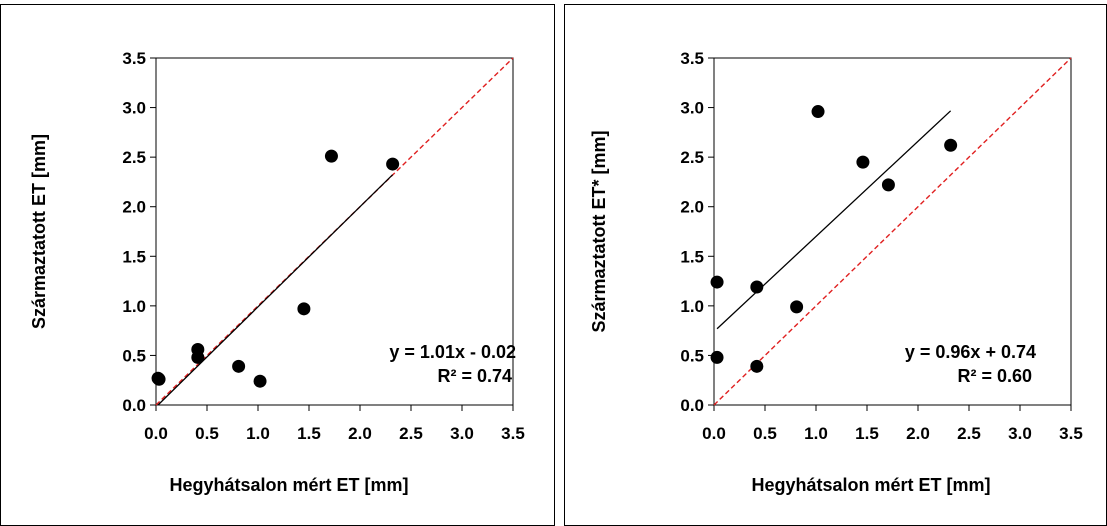  I want to click on trendline-equation: y = 1.01x - 0.02, so click(452, 352).